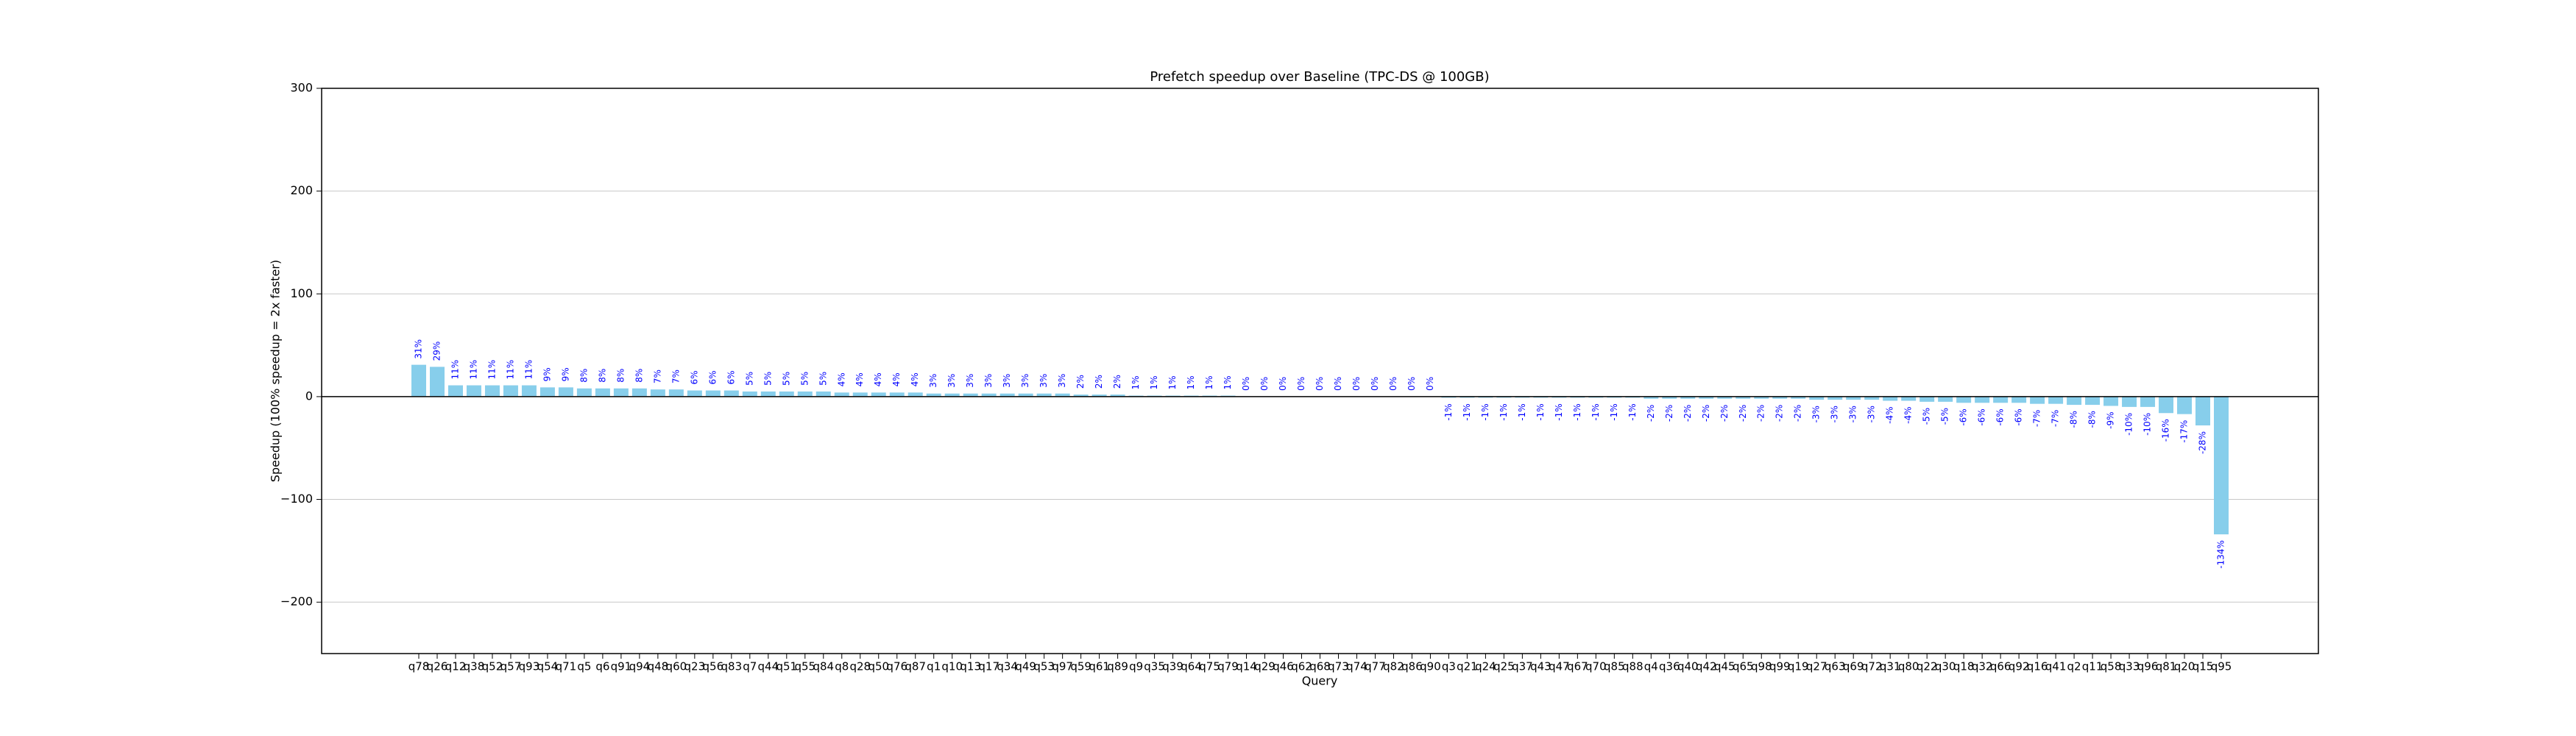 This screenshot has height=736, width=2576. I want to click on x-tick-label: q75, so click(1209, 666).